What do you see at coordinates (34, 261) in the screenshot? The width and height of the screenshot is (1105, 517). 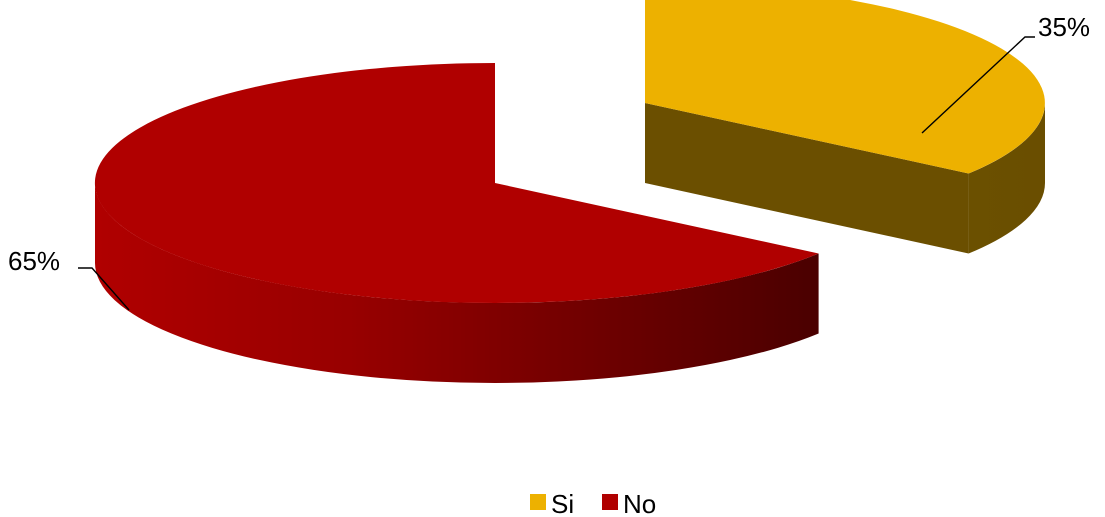 I see `data-label-no: 65%` at bounding box center [34, 261].